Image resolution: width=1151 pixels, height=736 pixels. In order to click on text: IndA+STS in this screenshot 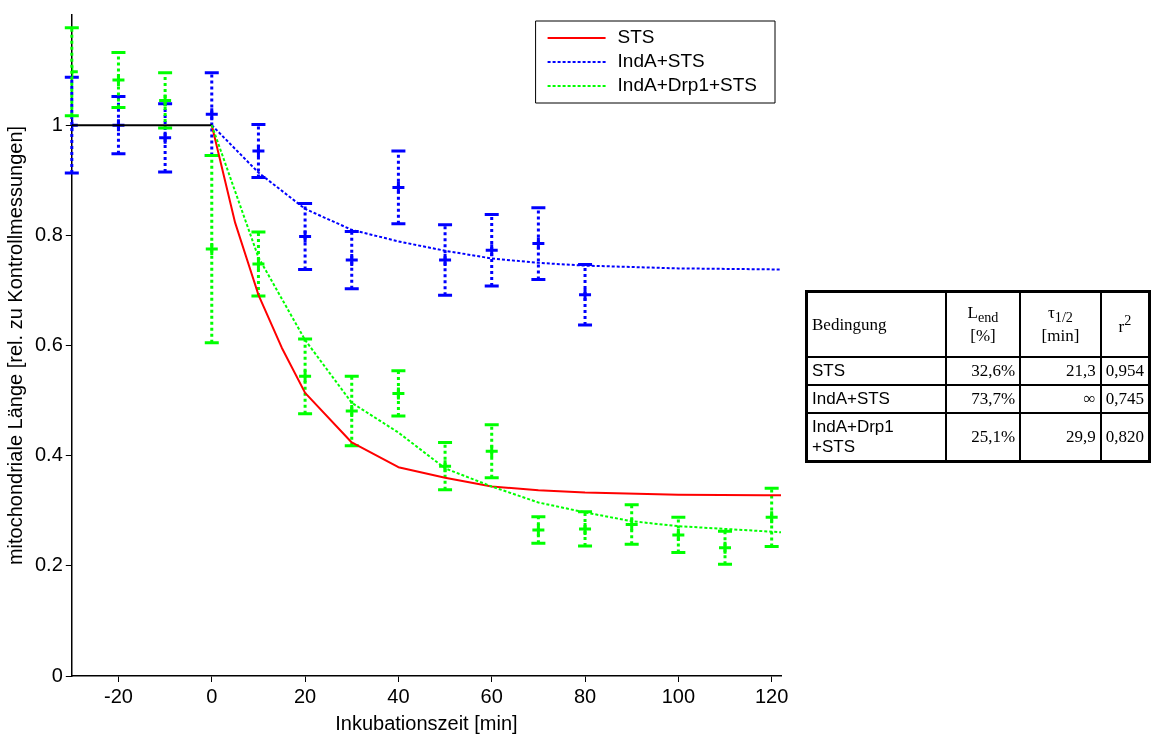, I will do `click(876, 399)`.